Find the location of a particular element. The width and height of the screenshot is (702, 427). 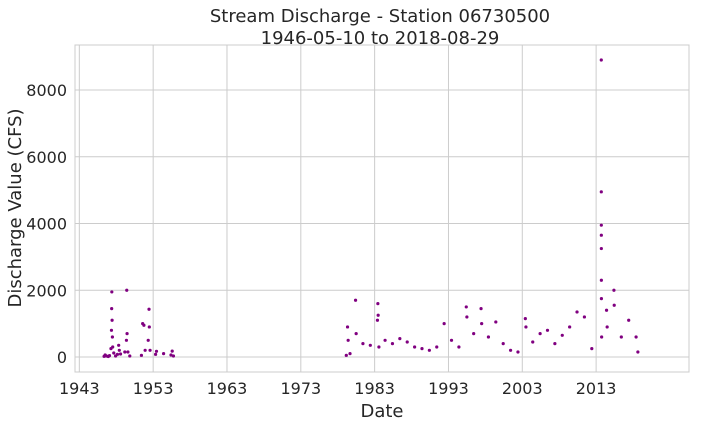

y-axis-ticks: 0 2000 4000 6000 8000 is located at coordinates (46, 224).